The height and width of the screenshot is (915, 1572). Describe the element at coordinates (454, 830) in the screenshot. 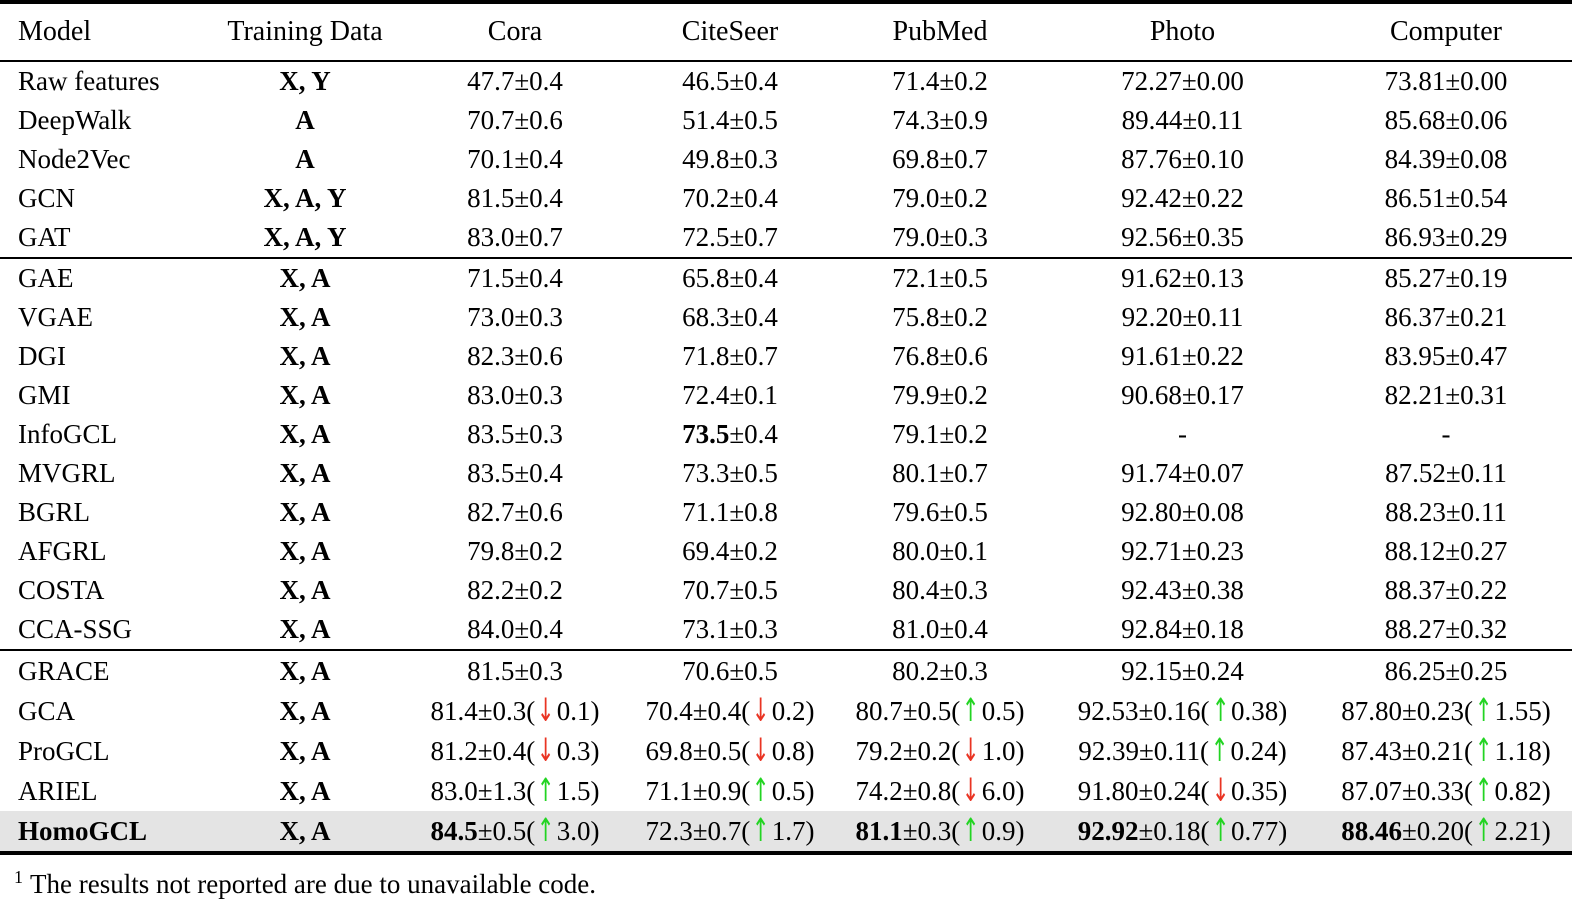

I see `score-value: 84.5` at that location.